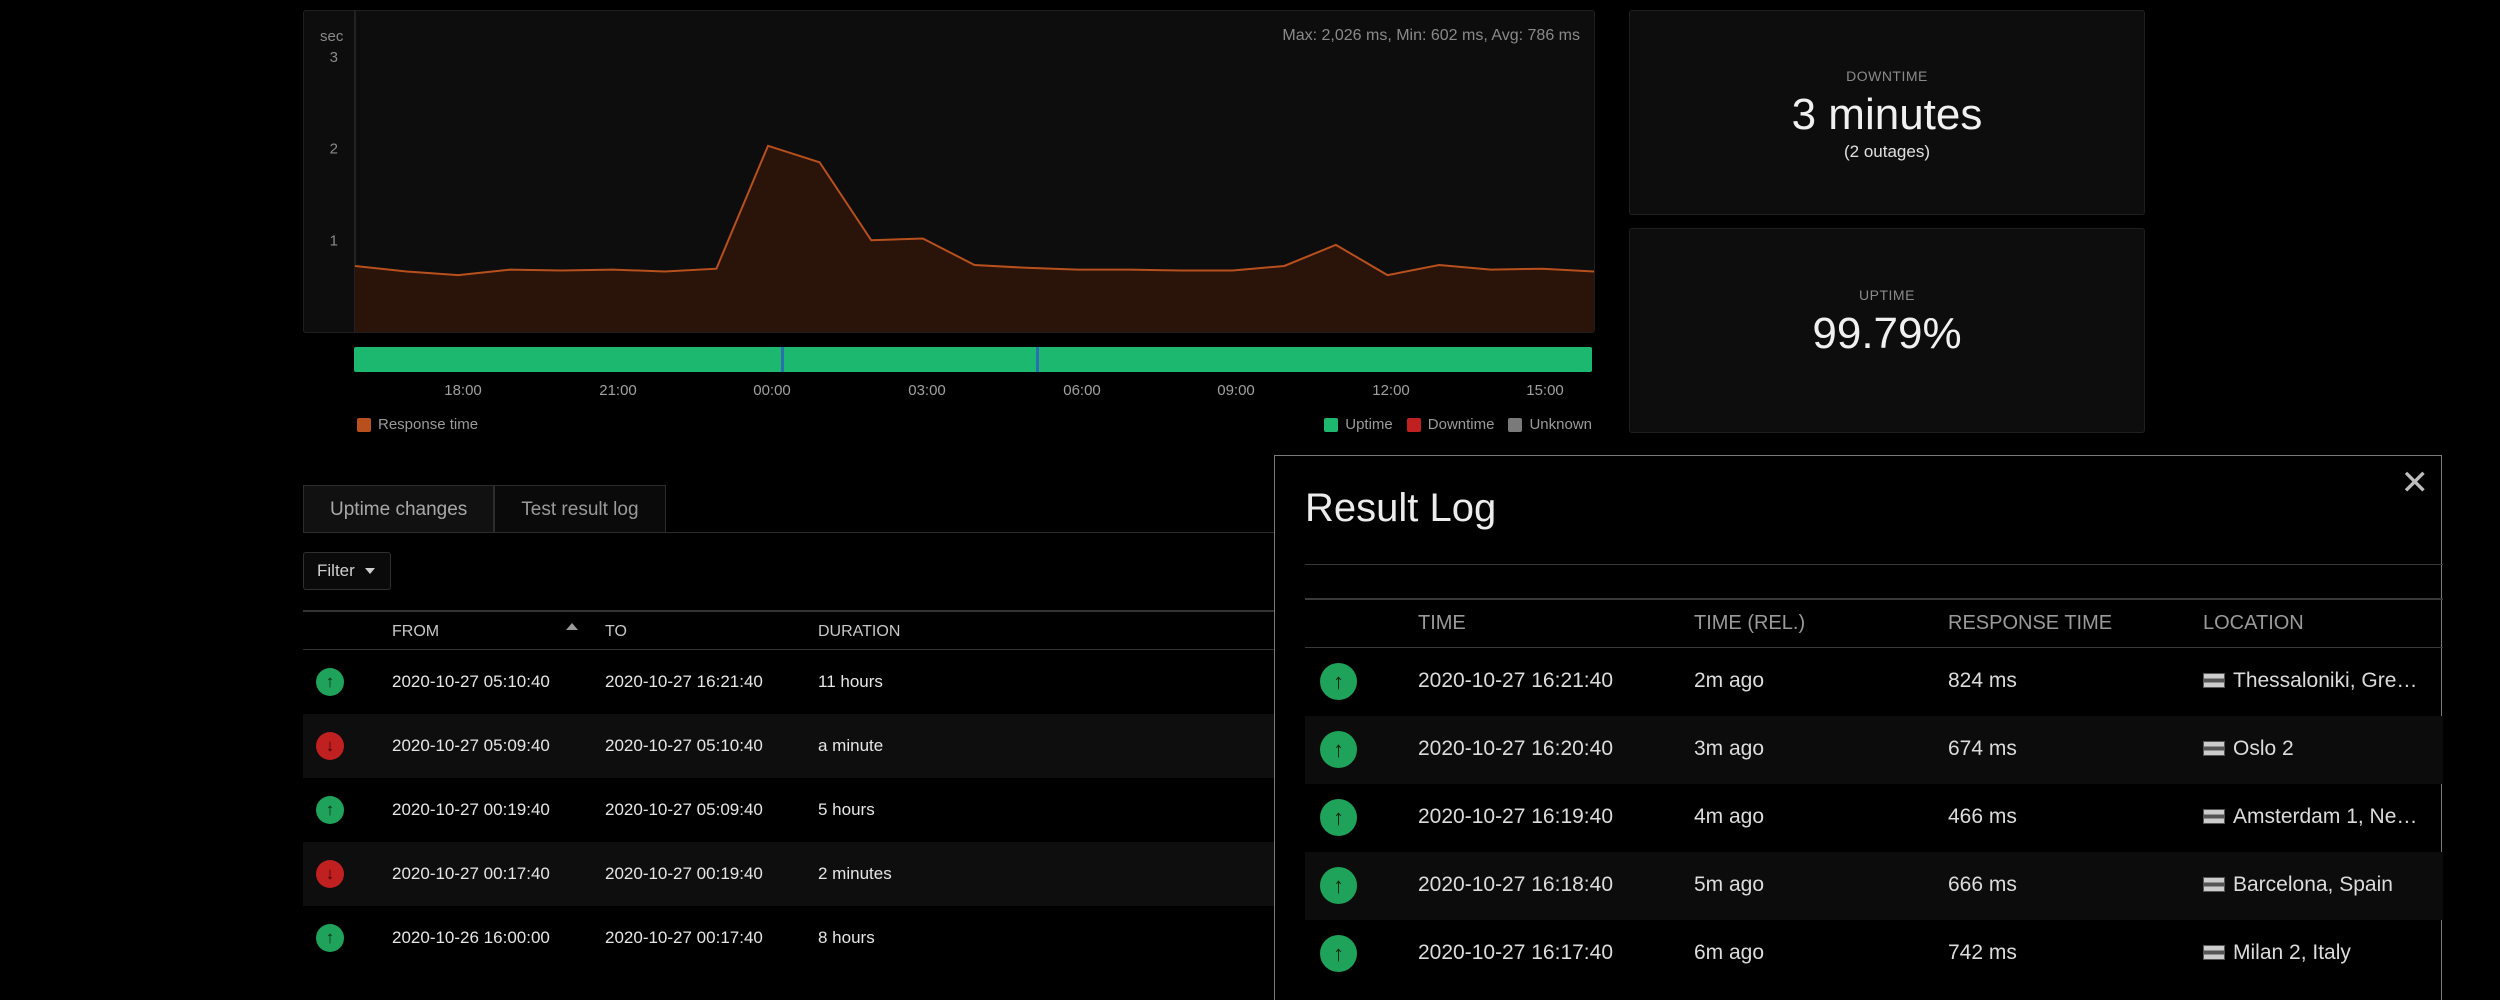 This screenshot has height=1000, width=2500. What do you see at coordinates (973, 392) in the screenshot?
I see `x-axis-labels: 18:00 21:00 00:00 03:00 06:00 09:00 12:00 15:00` at bounding box center [973, 392].